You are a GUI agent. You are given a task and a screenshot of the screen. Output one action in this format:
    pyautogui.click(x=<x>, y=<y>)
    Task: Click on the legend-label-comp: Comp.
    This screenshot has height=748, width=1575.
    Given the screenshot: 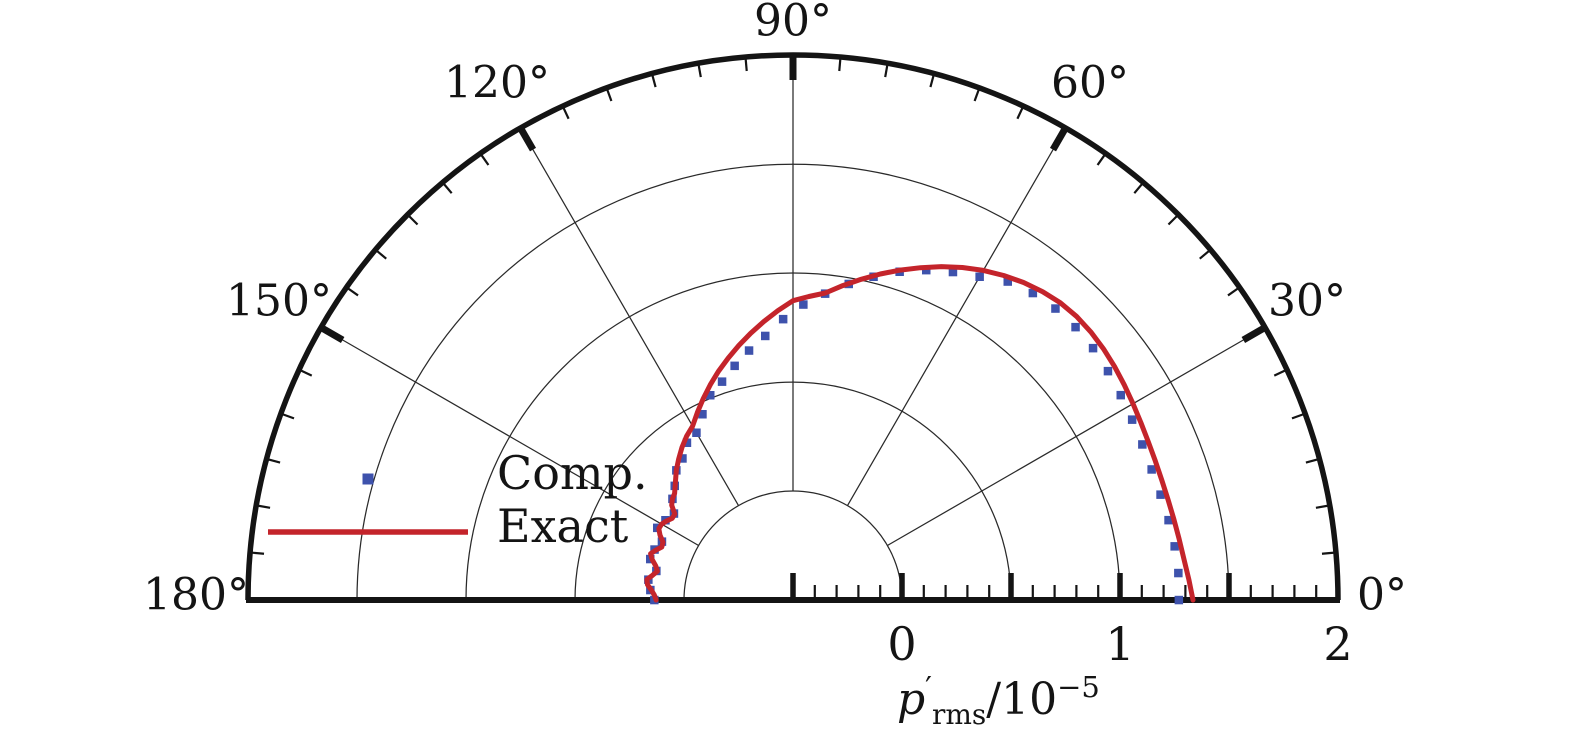 What is the action you would take?
    pyautogui.click(x=572, y=473)
    